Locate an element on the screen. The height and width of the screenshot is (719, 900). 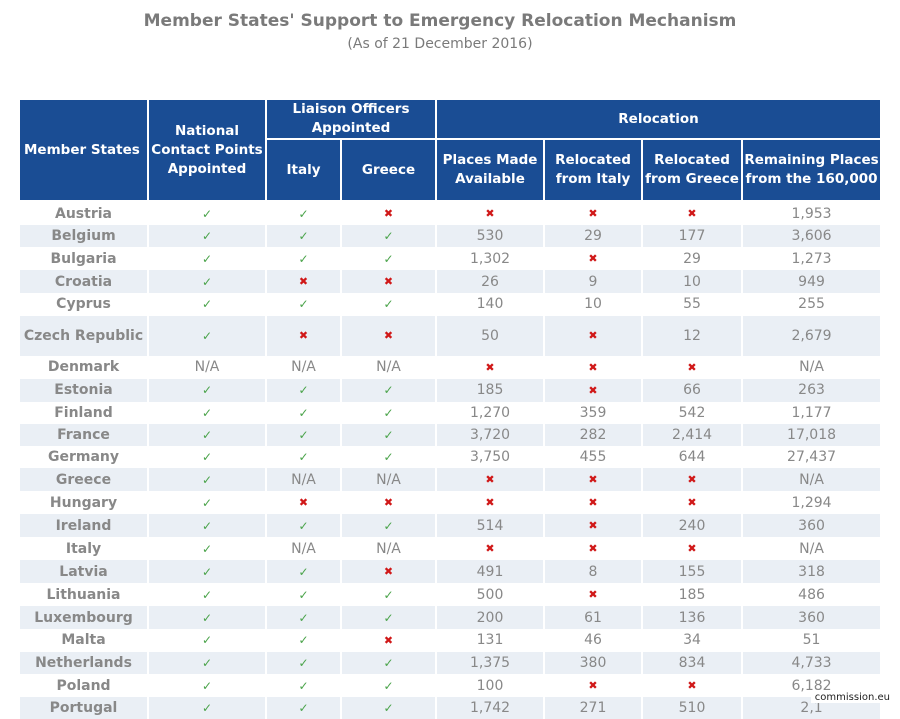
cell-relocated-greece: 66 is located at coordinates (692, 390).